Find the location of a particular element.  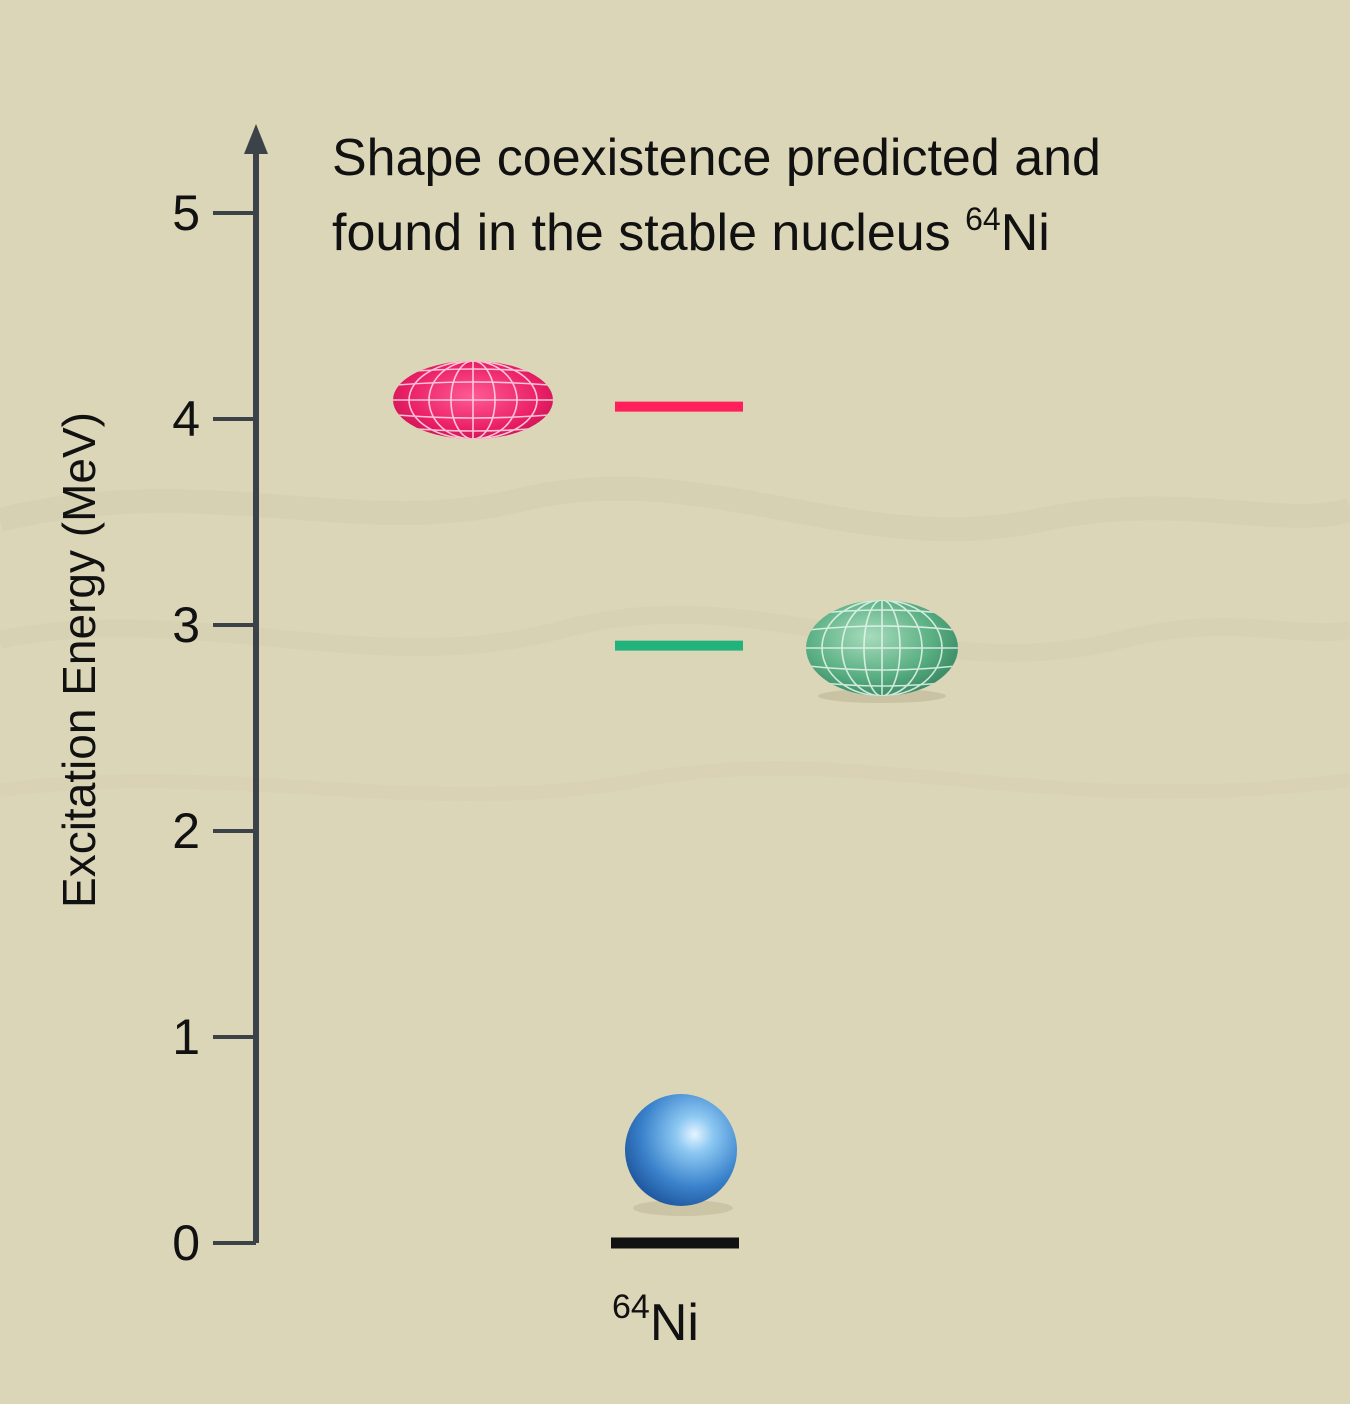

title-element: Ni is located at coordinates (1025, 233).